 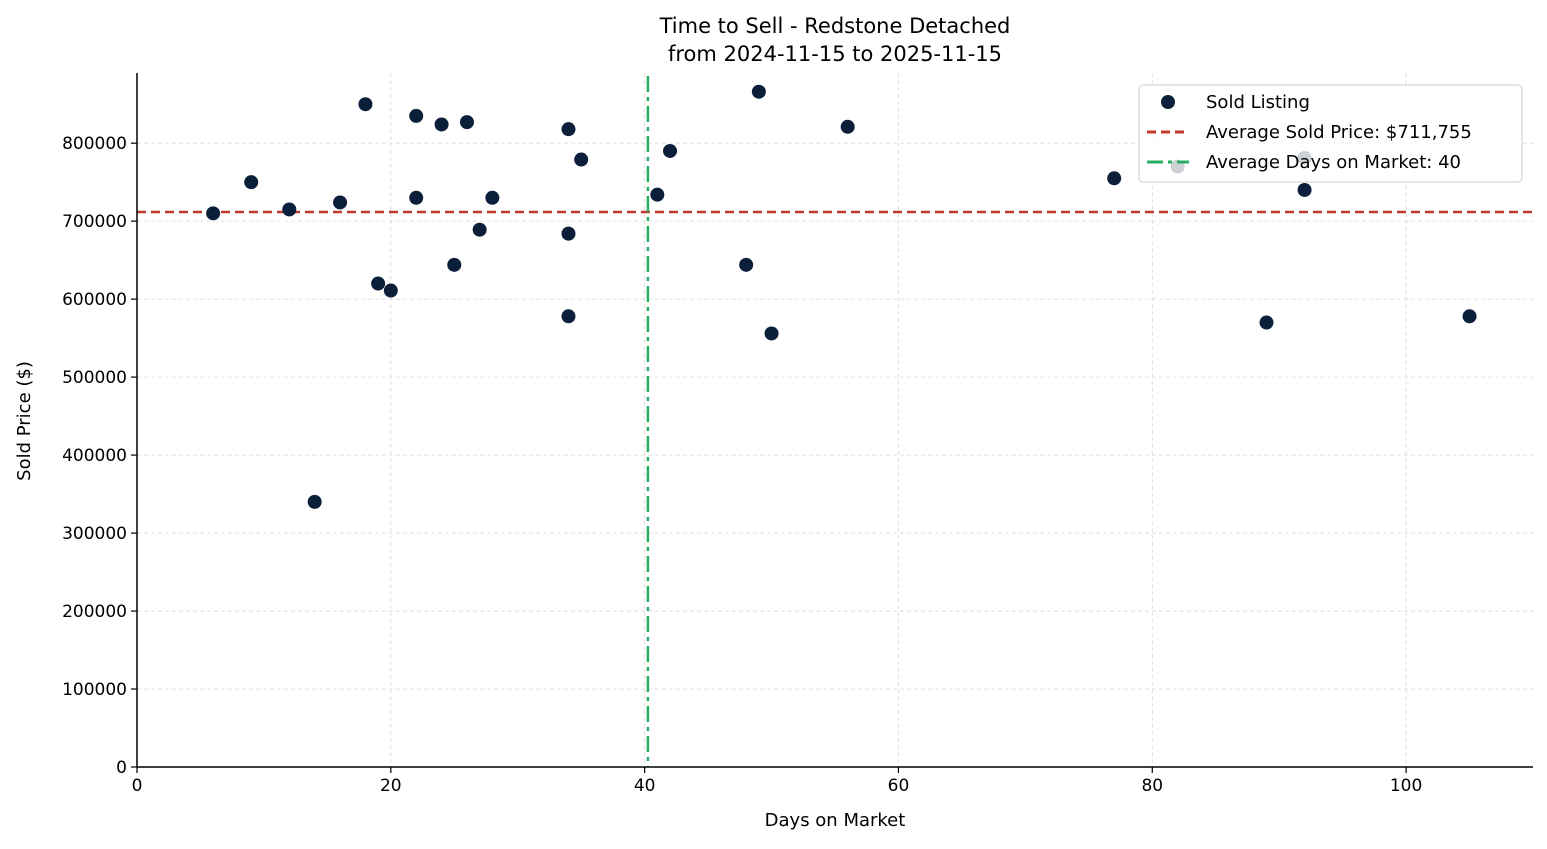 I want to click on x-tick-label: 80, so click(x=1152, y=786).